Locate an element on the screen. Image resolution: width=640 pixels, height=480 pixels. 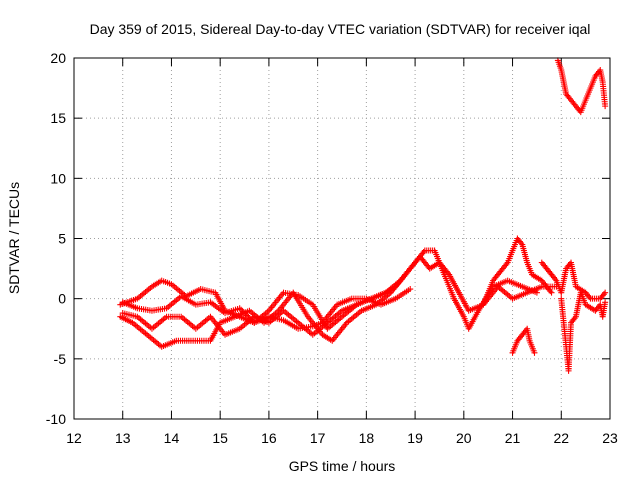
series-track-d is located at coordinates (264, 304).